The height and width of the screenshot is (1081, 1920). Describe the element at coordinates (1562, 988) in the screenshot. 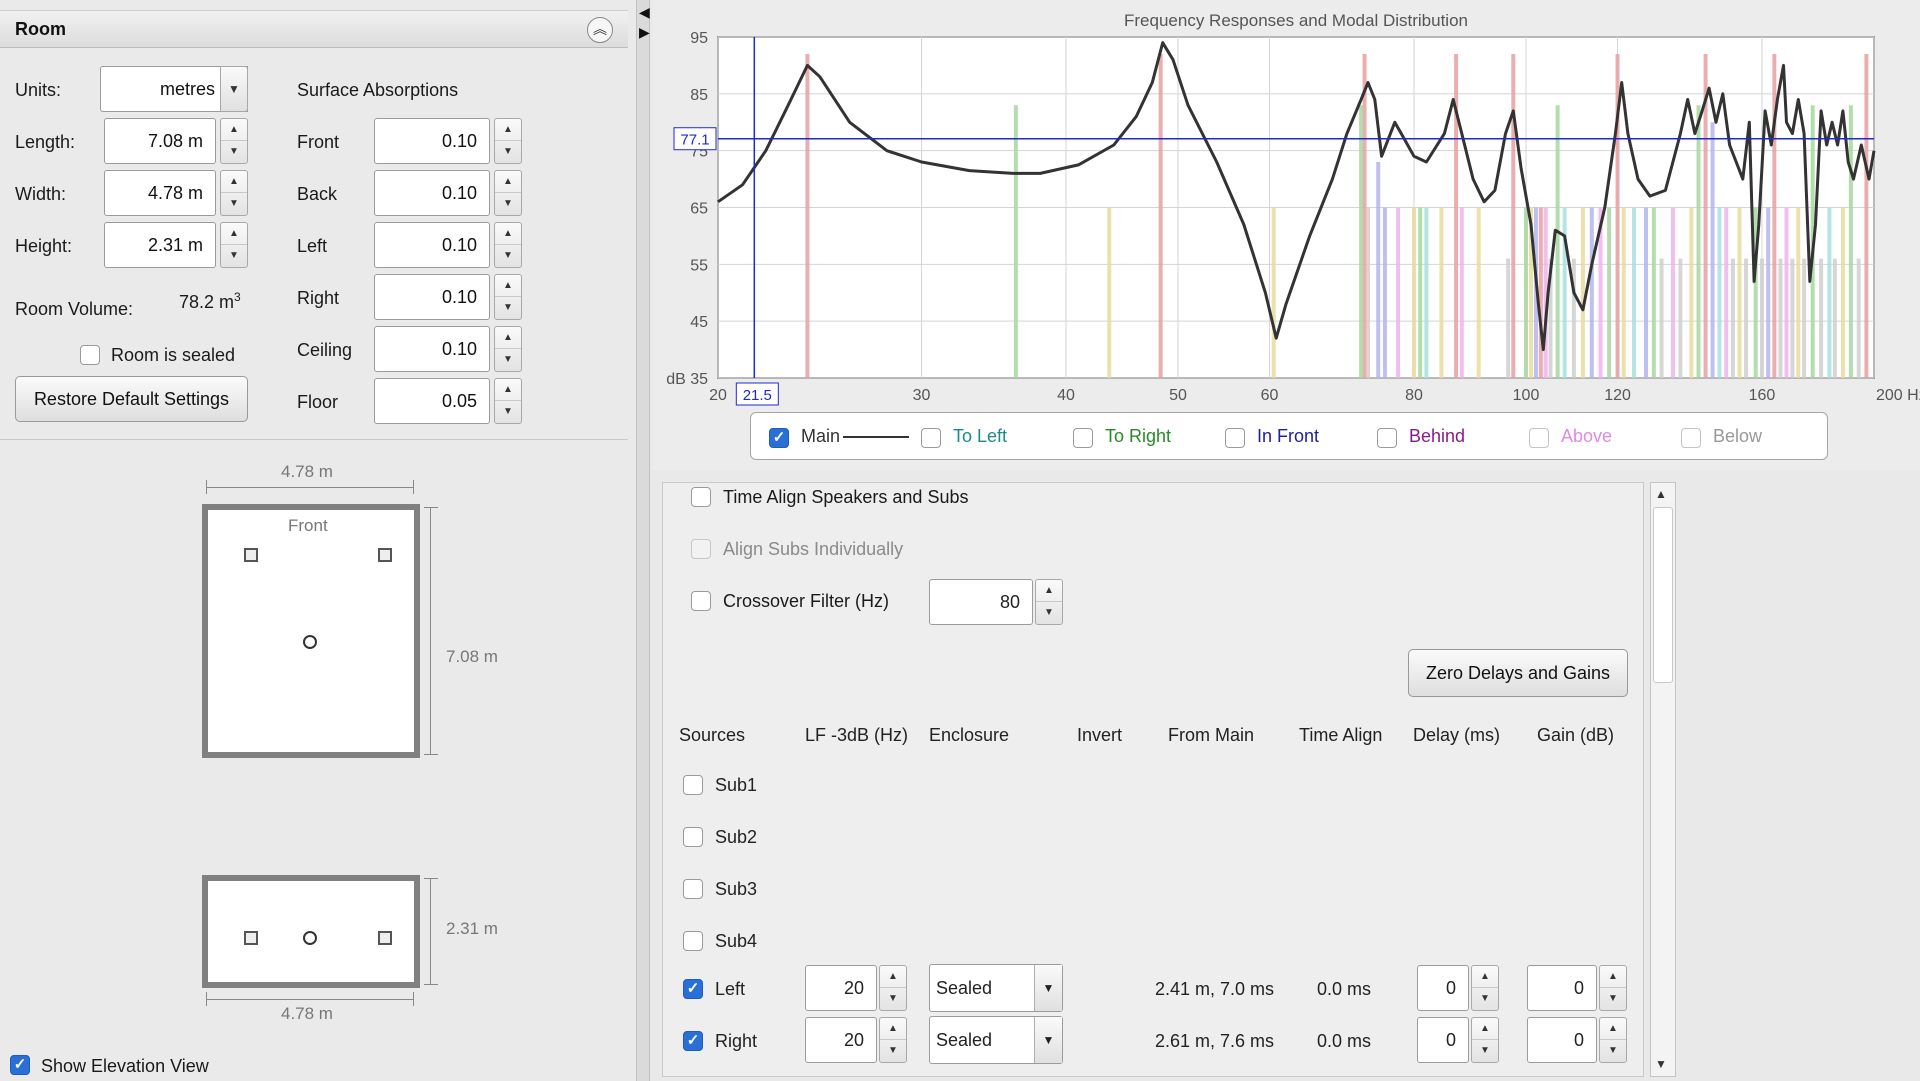

I see `left-gain-field: 0` at that location.